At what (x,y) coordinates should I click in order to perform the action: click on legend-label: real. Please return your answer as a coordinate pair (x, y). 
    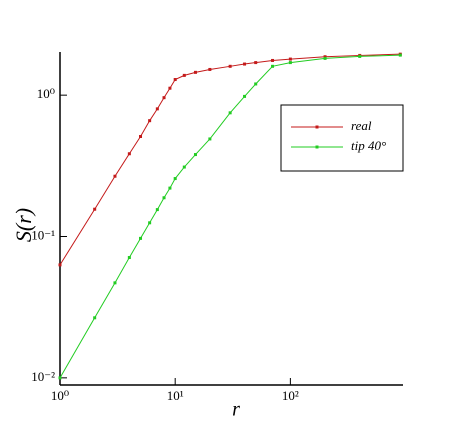
    Looking at the image, I should click on (361, 125).